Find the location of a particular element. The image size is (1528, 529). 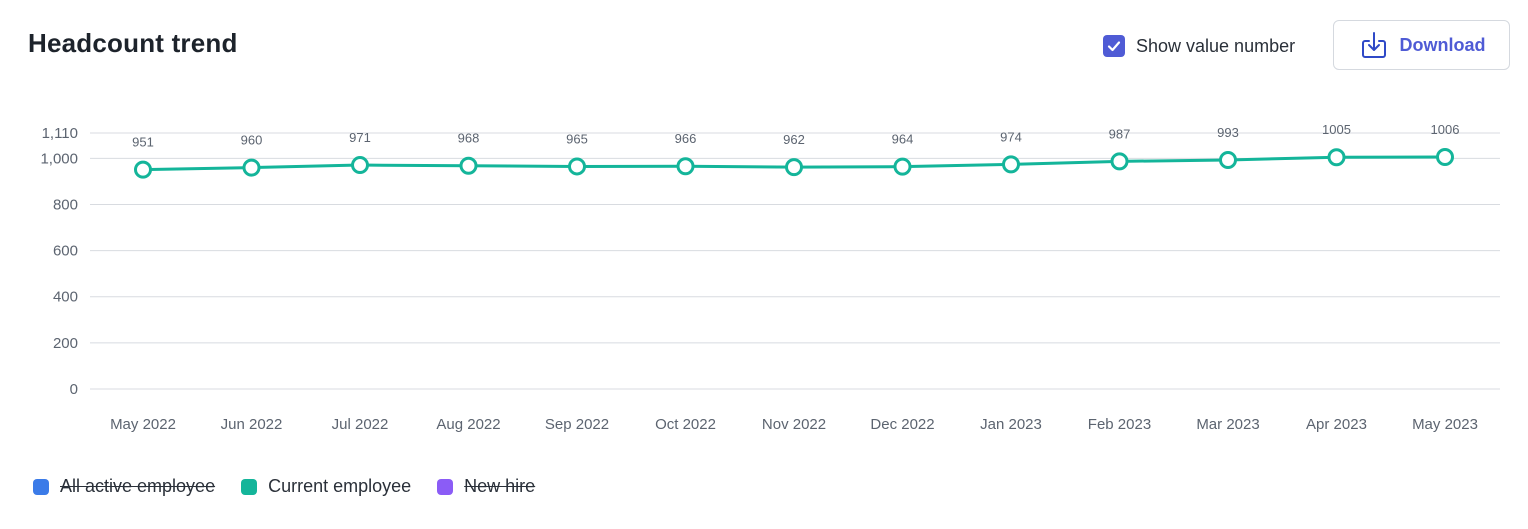

x-tick-label: Jan 2023 is located at coordinates (1011, 424).